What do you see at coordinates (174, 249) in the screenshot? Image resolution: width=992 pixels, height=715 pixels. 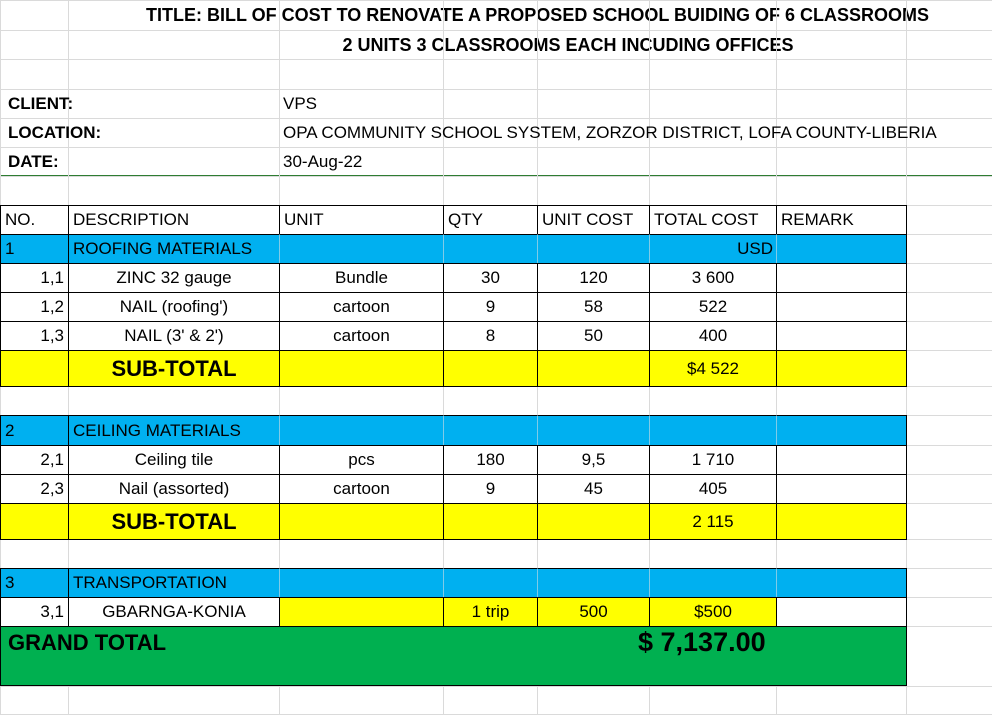 I see `section-cell: ROOFING MATERIALS` at bounding box center [174, 249].